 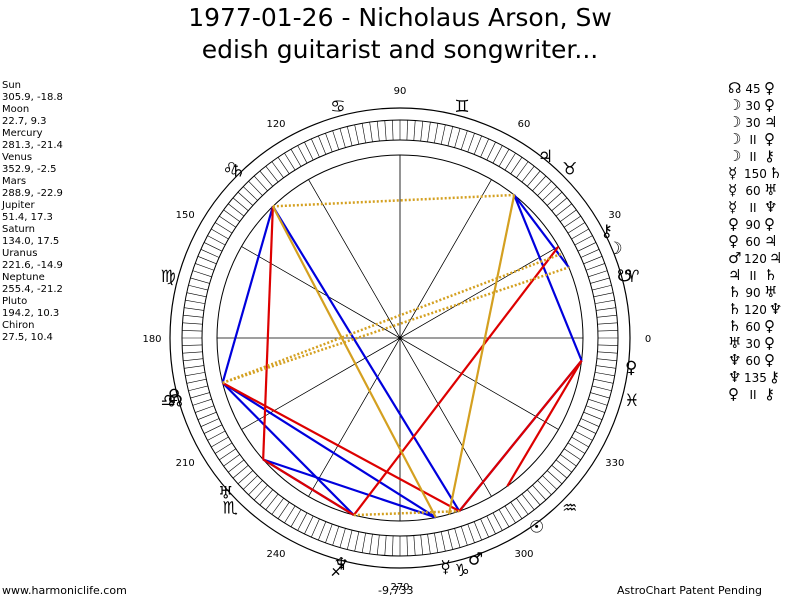 What do you see at coordinates (523, 554) in the screenshot?
I see `degree-label: 300` at bounding box center [523, 554].